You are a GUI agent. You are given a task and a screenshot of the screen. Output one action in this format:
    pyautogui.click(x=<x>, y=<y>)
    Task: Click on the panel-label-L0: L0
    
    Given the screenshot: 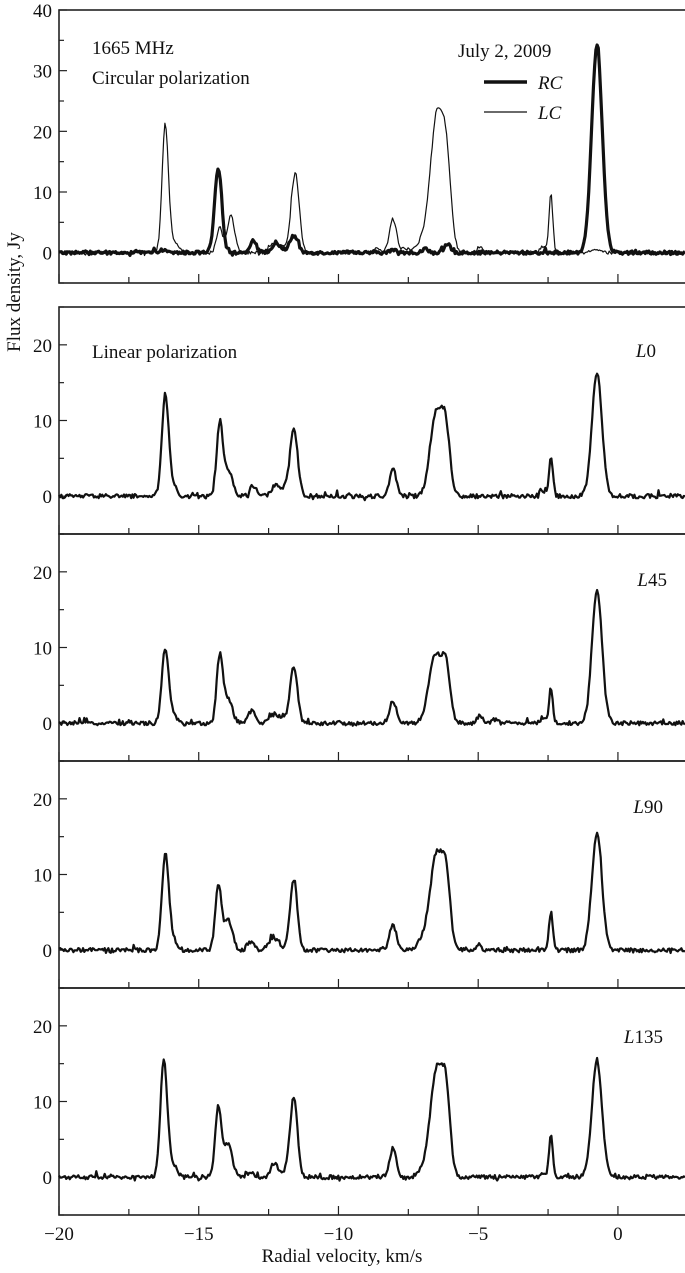 What is the action you would take?
    pyautogui.click(x=645, y=351)
    